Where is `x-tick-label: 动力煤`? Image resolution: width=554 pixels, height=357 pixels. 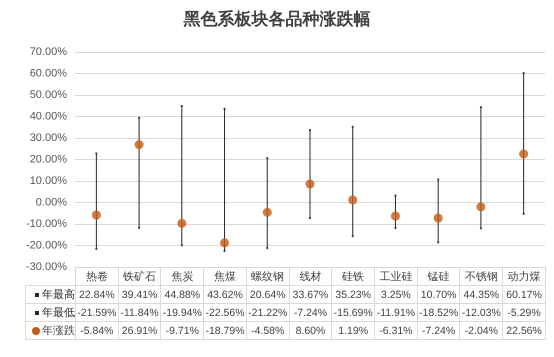 x-tick-label: 动力煤 is located at coordinates (524, 277).